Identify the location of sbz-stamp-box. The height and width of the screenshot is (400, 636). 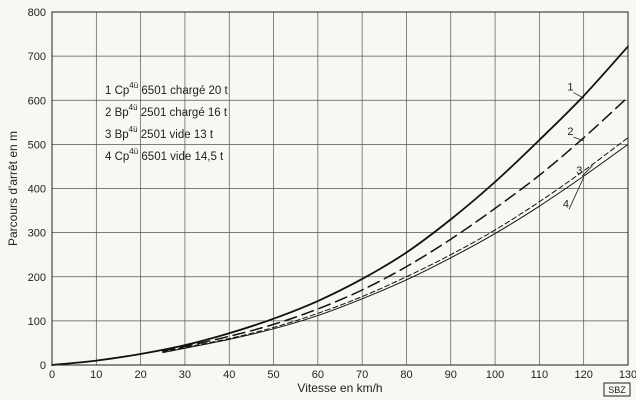
(617, 389).